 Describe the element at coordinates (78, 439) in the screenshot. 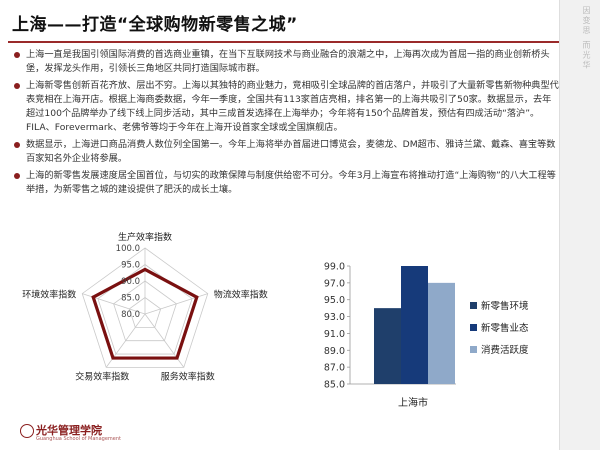

I see `footer-logo-subtitle: Guanghua School of Management` at that location.